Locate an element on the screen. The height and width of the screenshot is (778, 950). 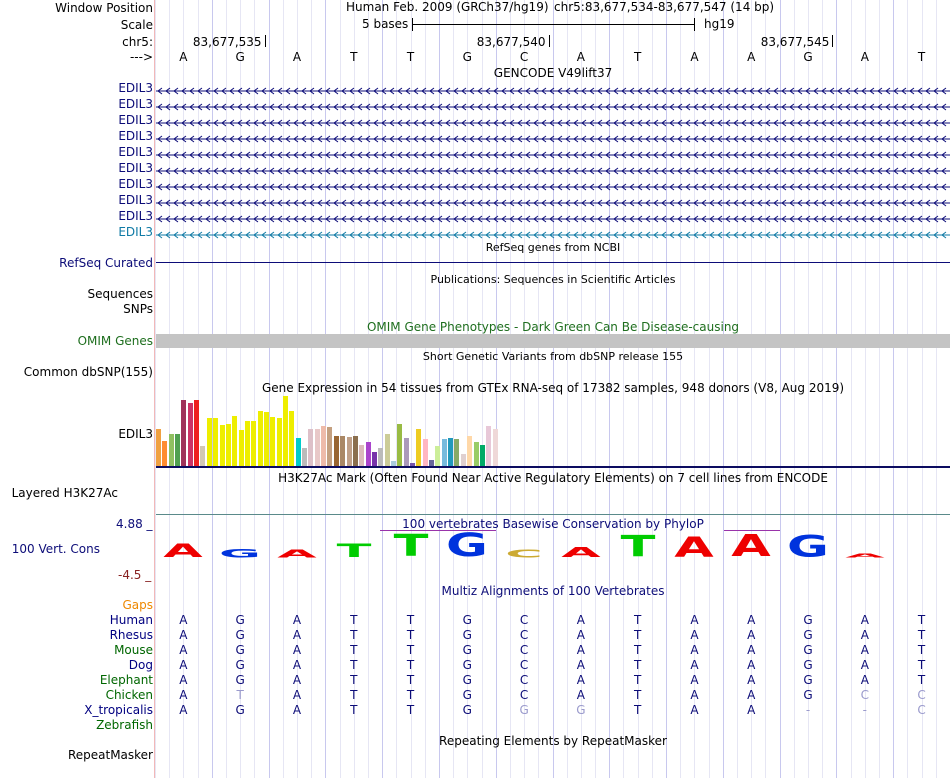
dbsnp-label: Common dbSNP(155) is located at coordinates (88, 372).